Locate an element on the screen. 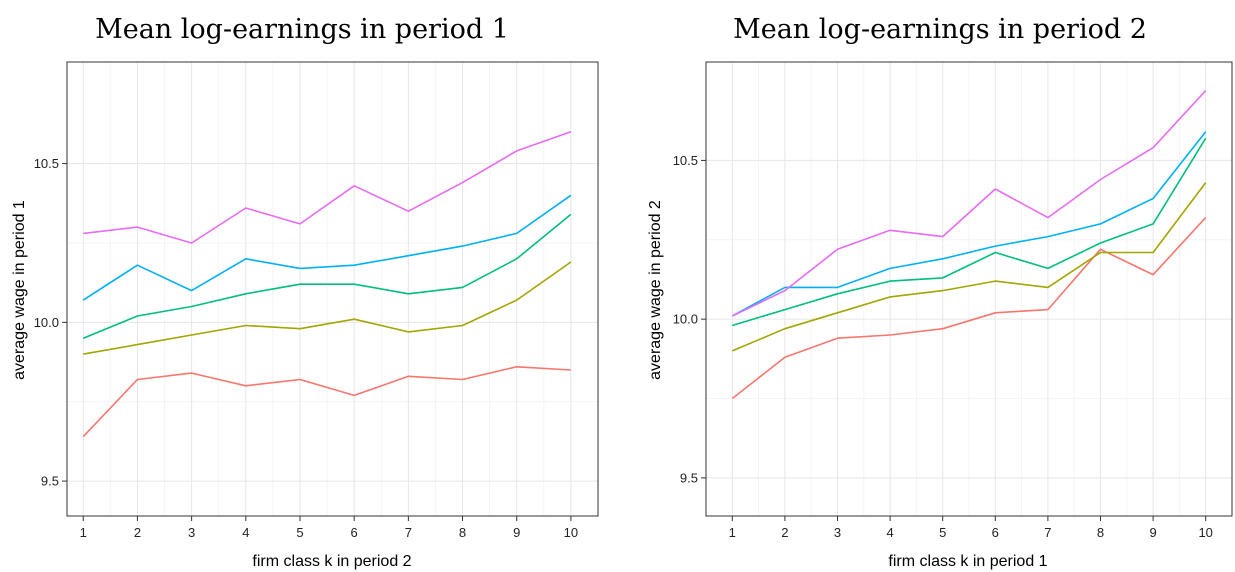 The height and width of the screenshot is (572, 1235). x-axis-label: firm class k in period 2 is located at coordinates (331, 561).